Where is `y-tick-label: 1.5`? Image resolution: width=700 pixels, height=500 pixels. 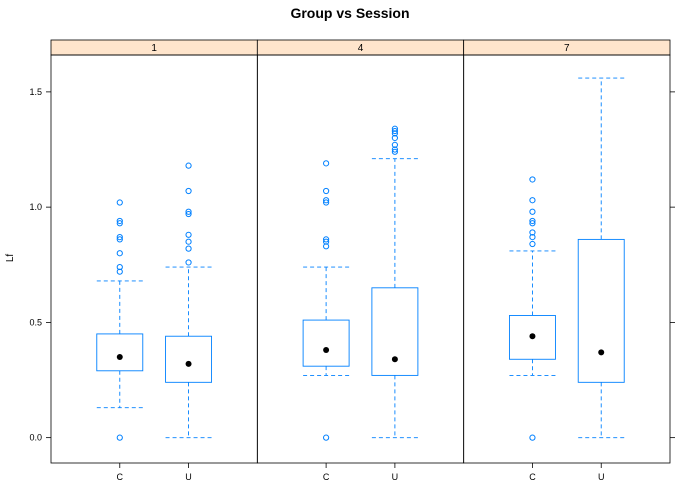 y-tick-label: 1.5 is located at coordinates (35, 92).